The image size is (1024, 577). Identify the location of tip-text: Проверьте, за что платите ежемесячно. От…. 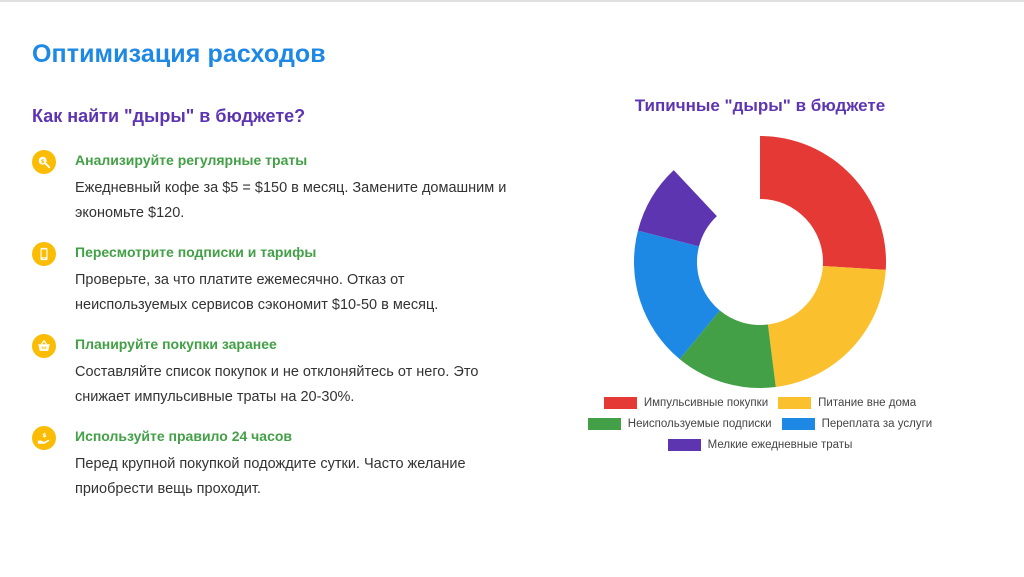
(257, 292).